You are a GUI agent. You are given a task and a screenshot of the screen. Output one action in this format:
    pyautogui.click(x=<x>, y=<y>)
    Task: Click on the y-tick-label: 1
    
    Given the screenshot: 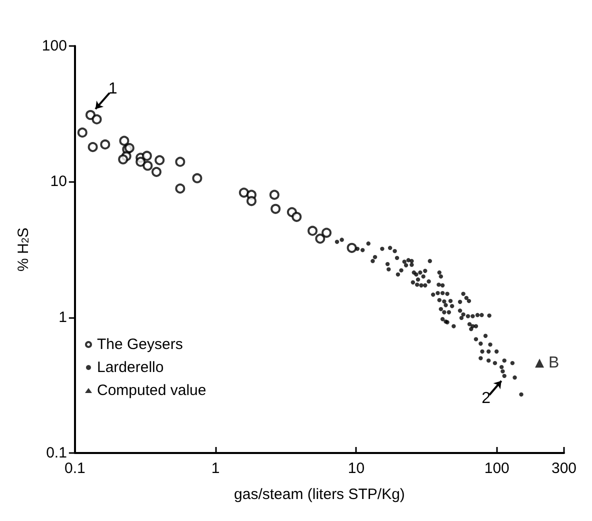 What is the action you would take?
    pyautogui.click(x=62, y=317)
    